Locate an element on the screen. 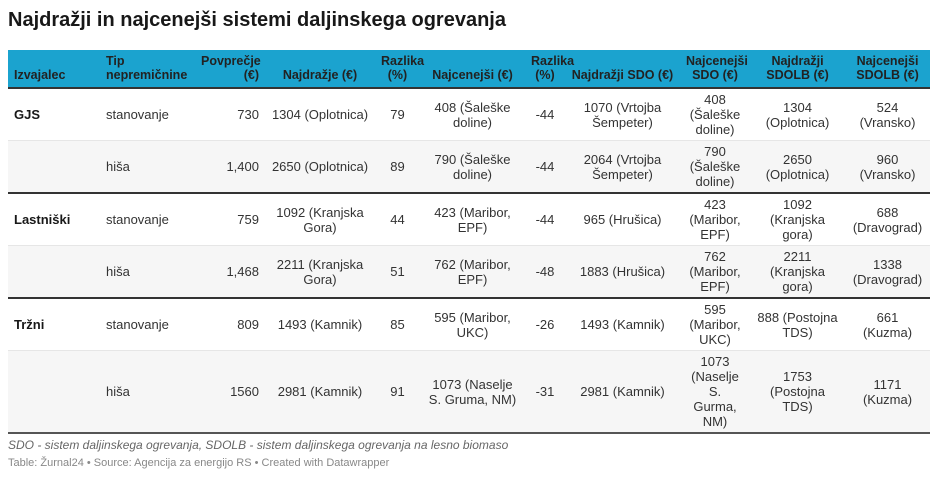  provider-cell: GJS is located at coordinates (54, 114).